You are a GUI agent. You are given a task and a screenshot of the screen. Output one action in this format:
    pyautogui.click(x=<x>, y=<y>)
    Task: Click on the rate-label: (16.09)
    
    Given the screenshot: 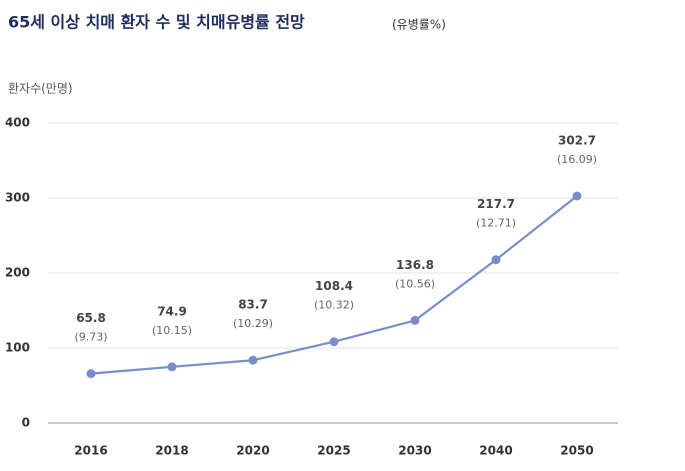 What is the action you would take?
    pyautogui.click(x=577, y=159)
    